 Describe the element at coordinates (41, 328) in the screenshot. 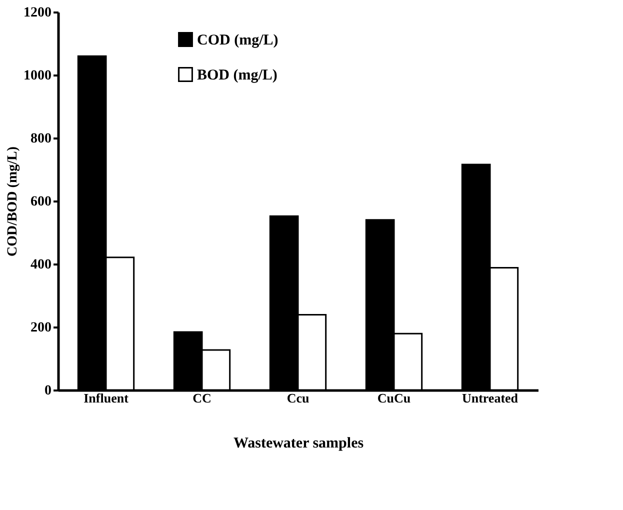

I see `y-tick-label: 200` at that location.